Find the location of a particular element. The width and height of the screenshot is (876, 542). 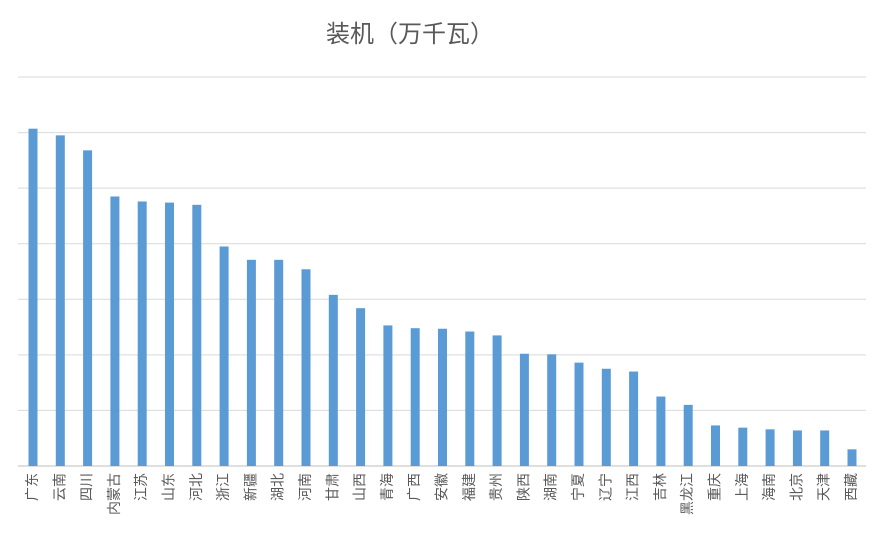

x-tick-label: 贵州 is located at coordinates (497, 487).